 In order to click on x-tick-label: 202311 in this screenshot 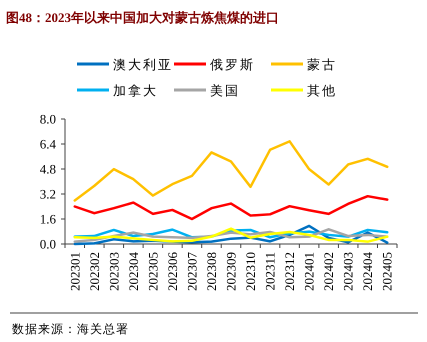, I will do `click(270, 271)`.